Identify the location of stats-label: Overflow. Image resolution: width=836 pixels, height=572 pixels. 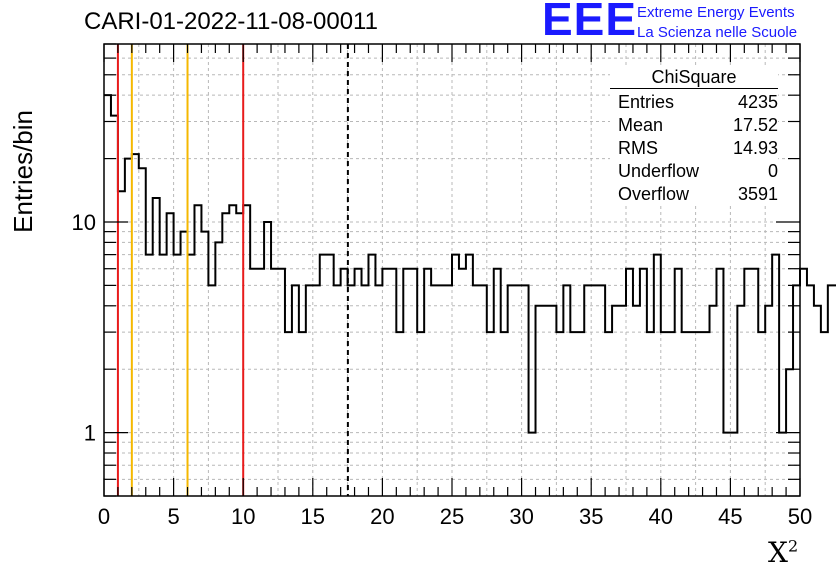
(654, 194).